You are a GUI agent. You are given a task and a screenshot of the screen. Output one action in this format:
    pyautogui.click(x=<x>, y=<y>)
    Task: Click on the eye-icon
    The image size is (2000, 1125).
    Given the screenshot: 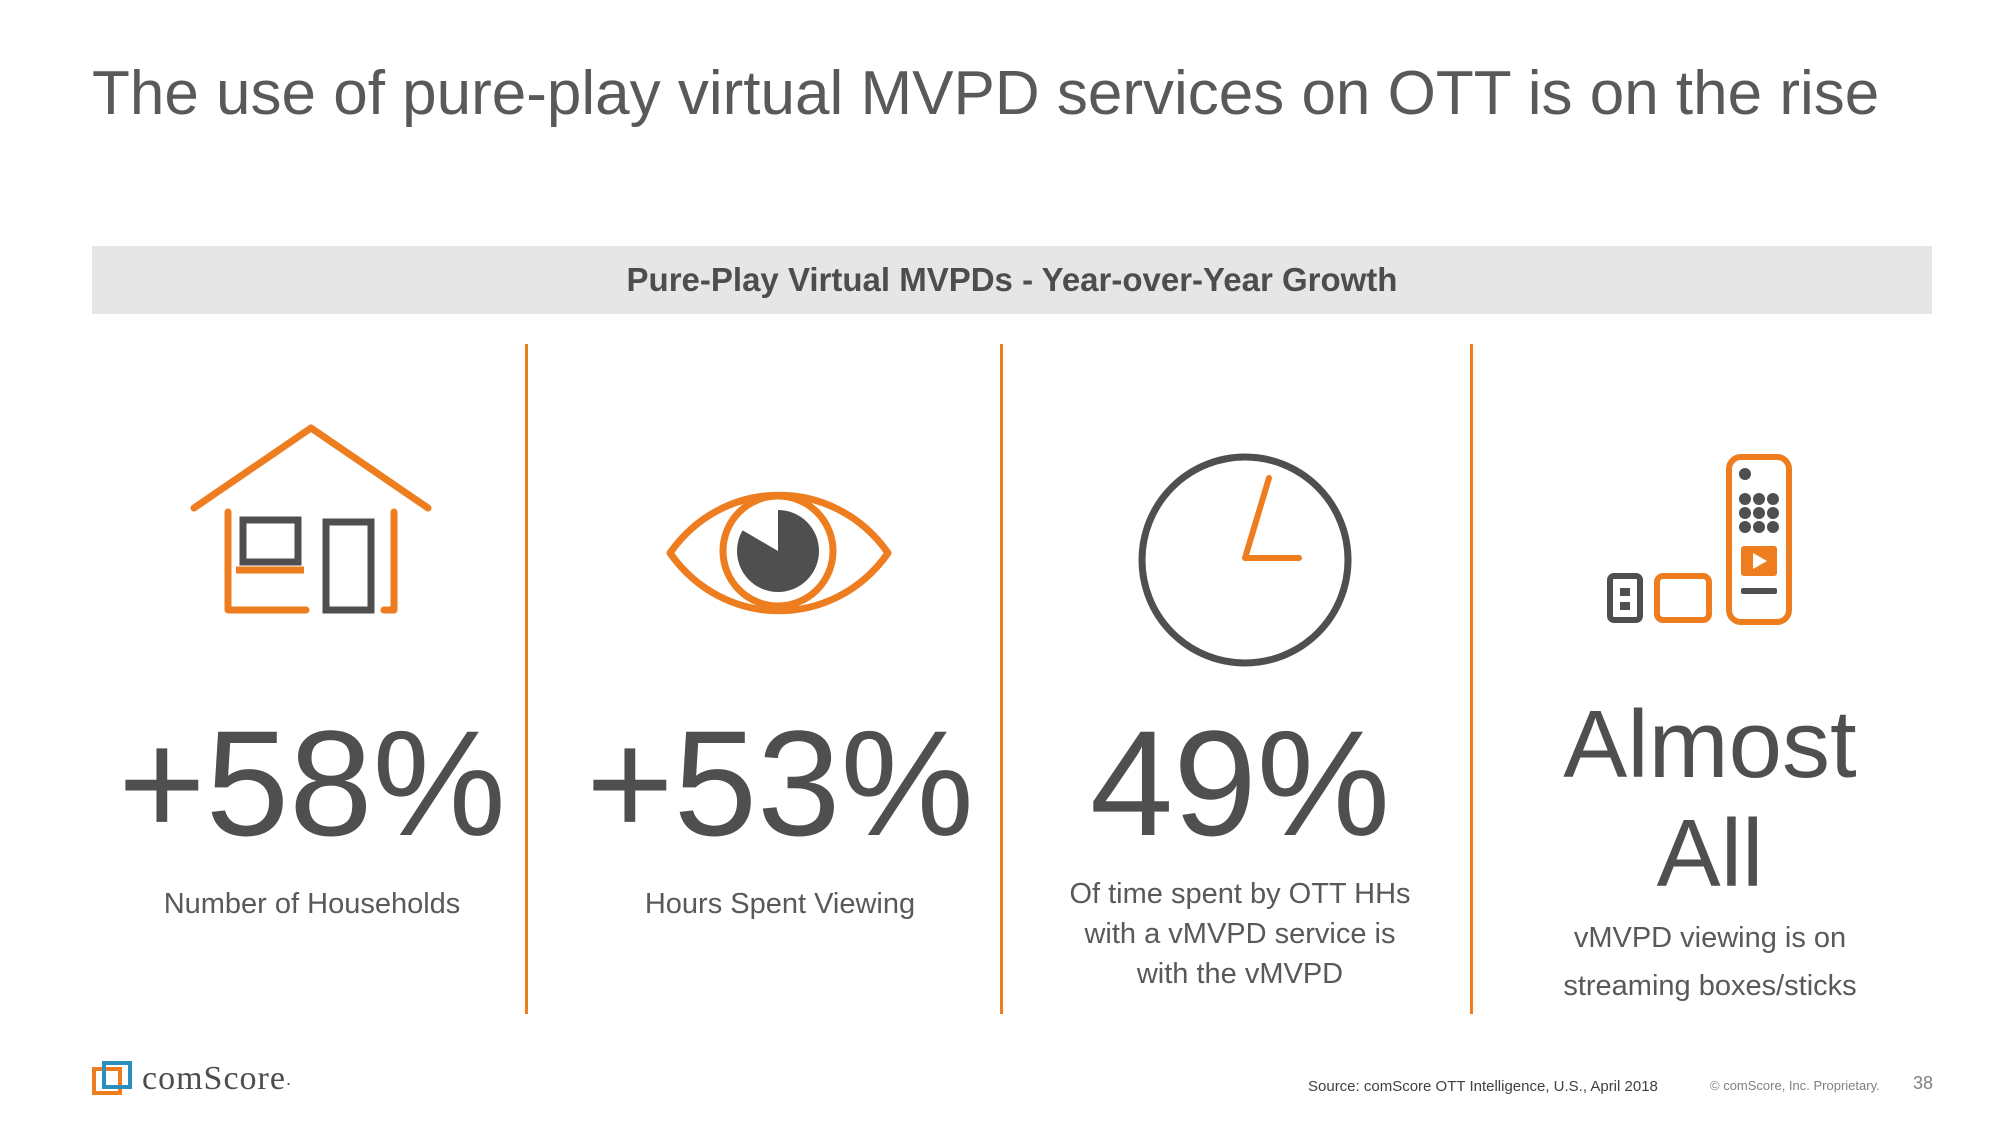 What is the action you would take?
    pyautogui.click(x=779, y=553)
    